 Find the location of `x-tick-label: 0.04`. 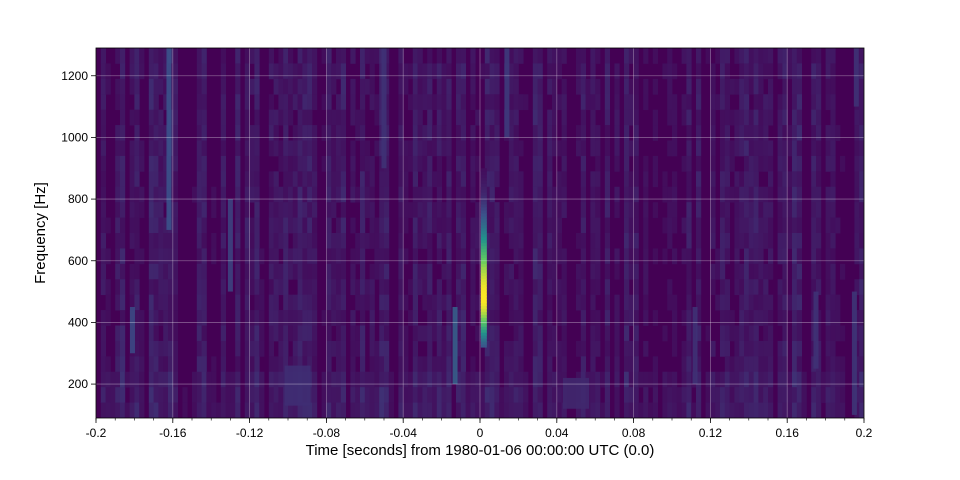

x-tick-label: 0.04 is located at coordinates (557, 433).